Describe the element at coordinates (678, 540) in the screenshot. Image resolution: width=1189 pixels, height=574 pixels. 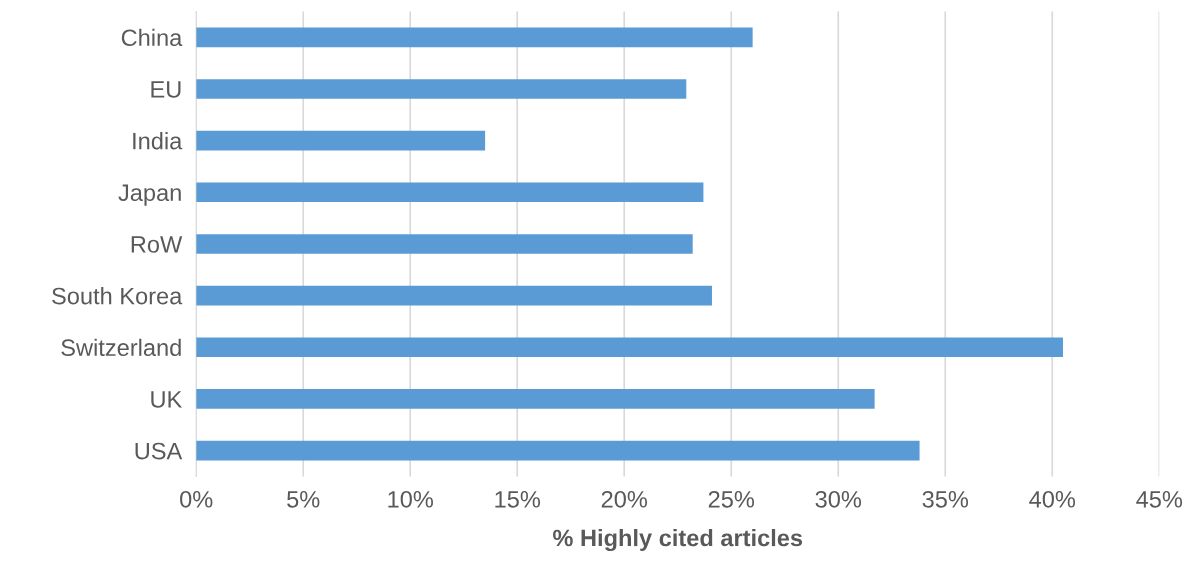
I see `x-axis-title: % Highly cited articles` at that location.